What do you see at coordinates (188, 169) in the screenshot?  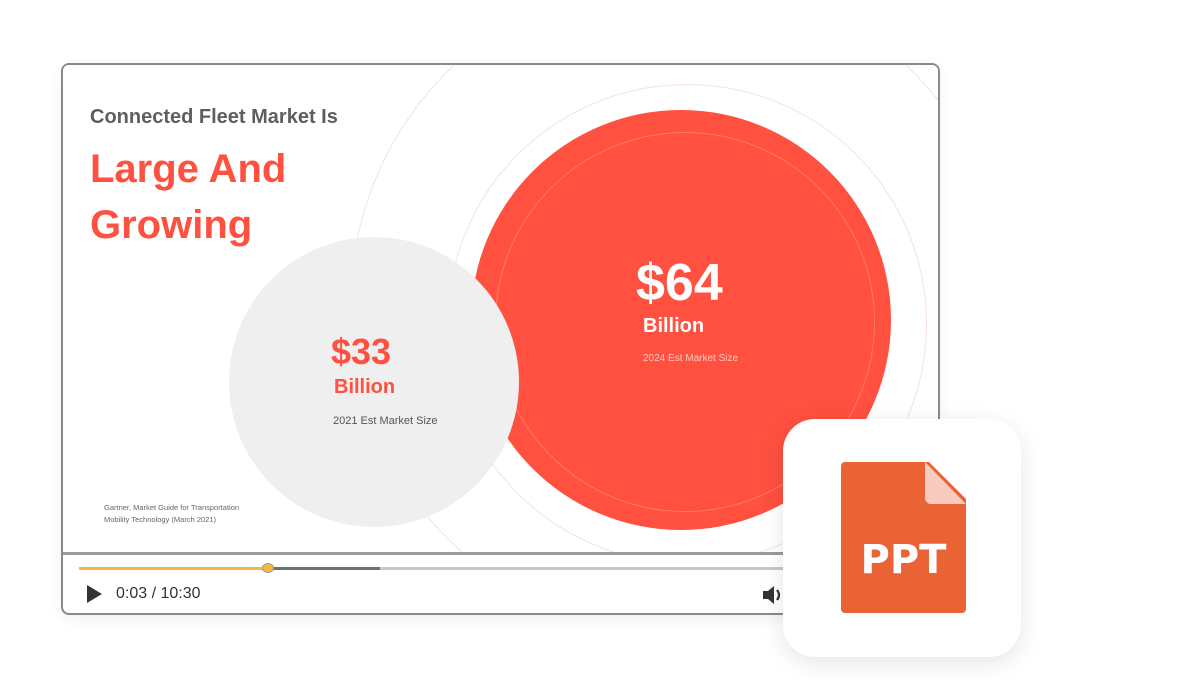 I see `title-line: Large And` at bounding box center [188, 169].